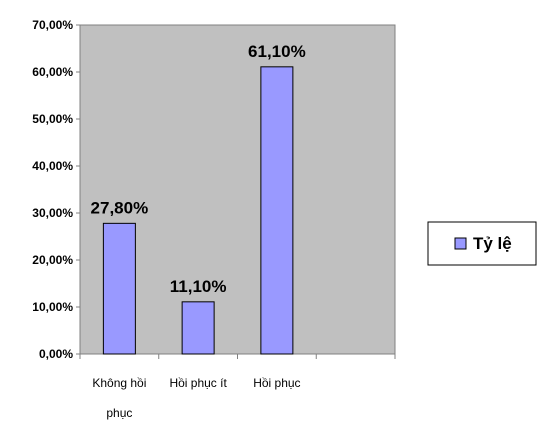  Describe the element at coordinates (52, 119) in the screenshot. I see `y-tick-label: 50,00%` at that location.